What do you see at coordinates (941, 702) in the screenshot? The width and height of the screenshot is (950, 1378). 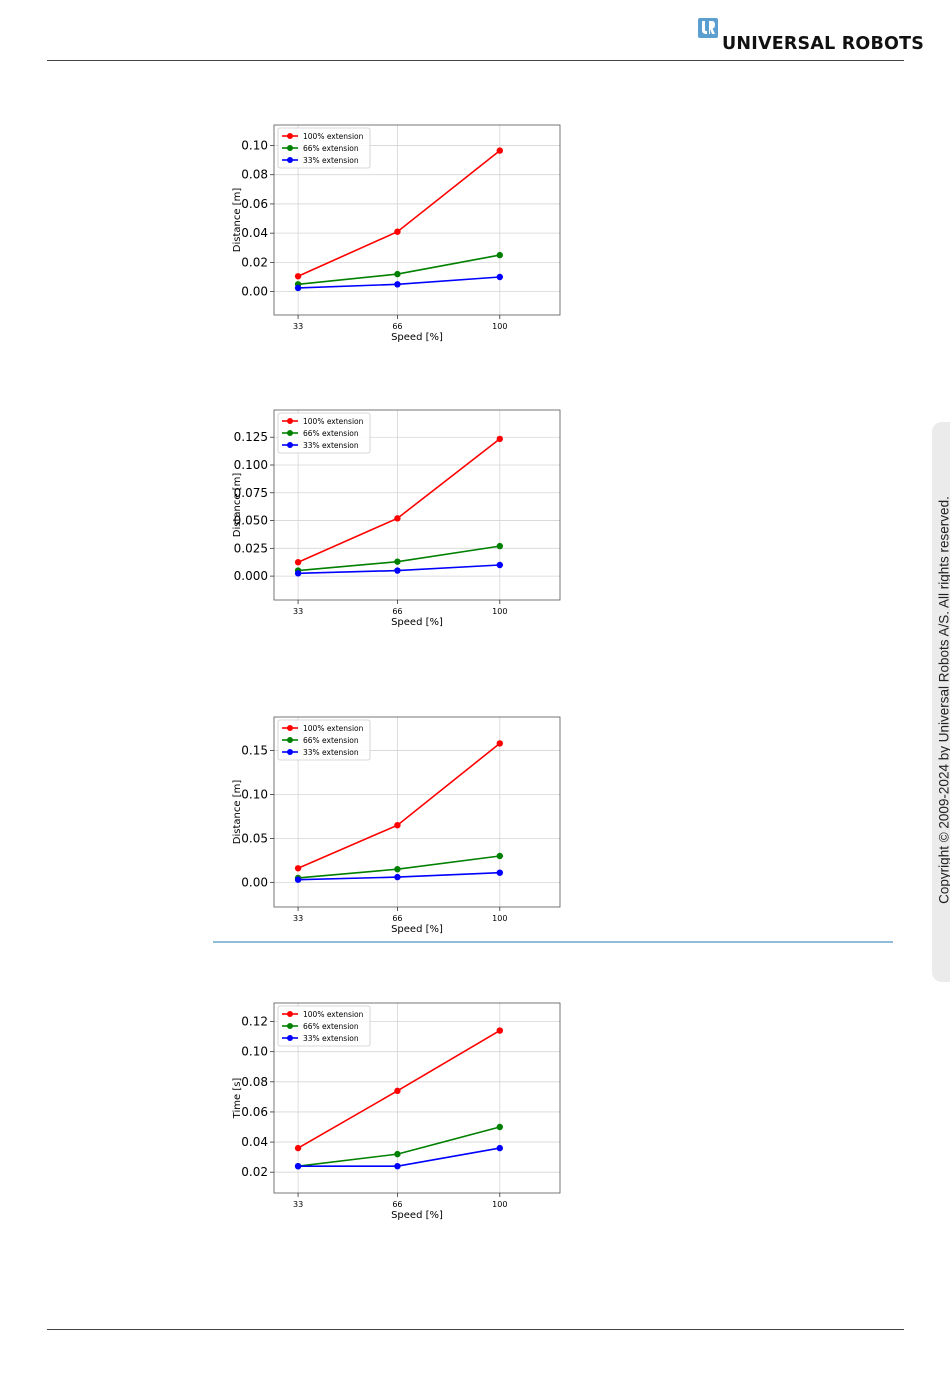 I see `copyright-tab` at bounding box center [941, 702].